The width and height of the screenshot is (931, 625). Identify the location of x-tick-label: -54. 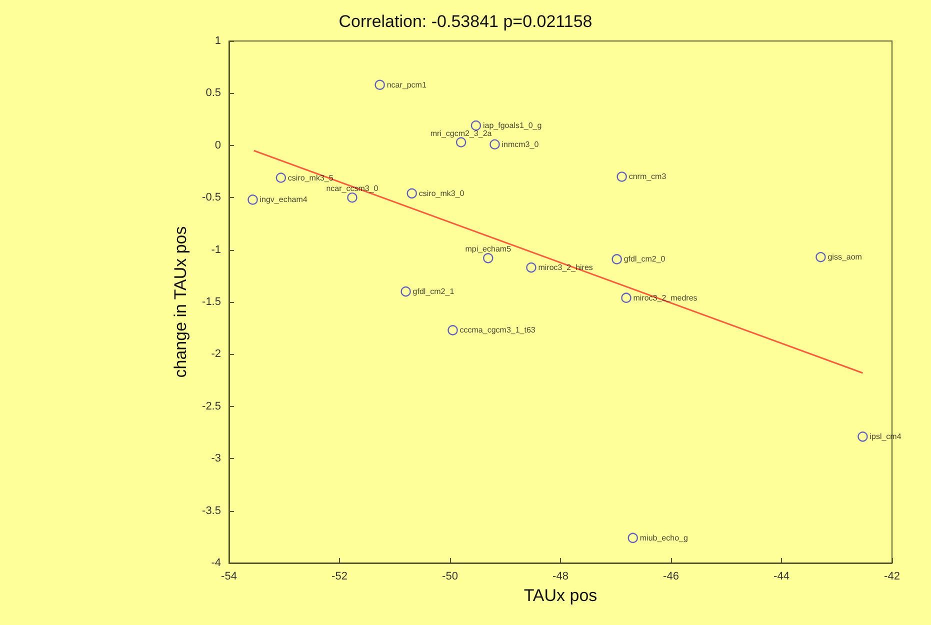
(229, 576).